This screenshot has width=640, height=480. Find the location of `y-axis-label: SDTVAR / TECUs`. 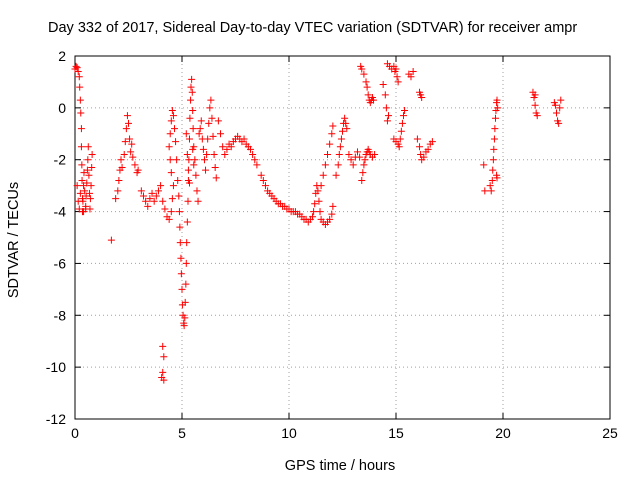

y-axis-label: SDTVAR / TECUs is located at coordinates (14, 240).